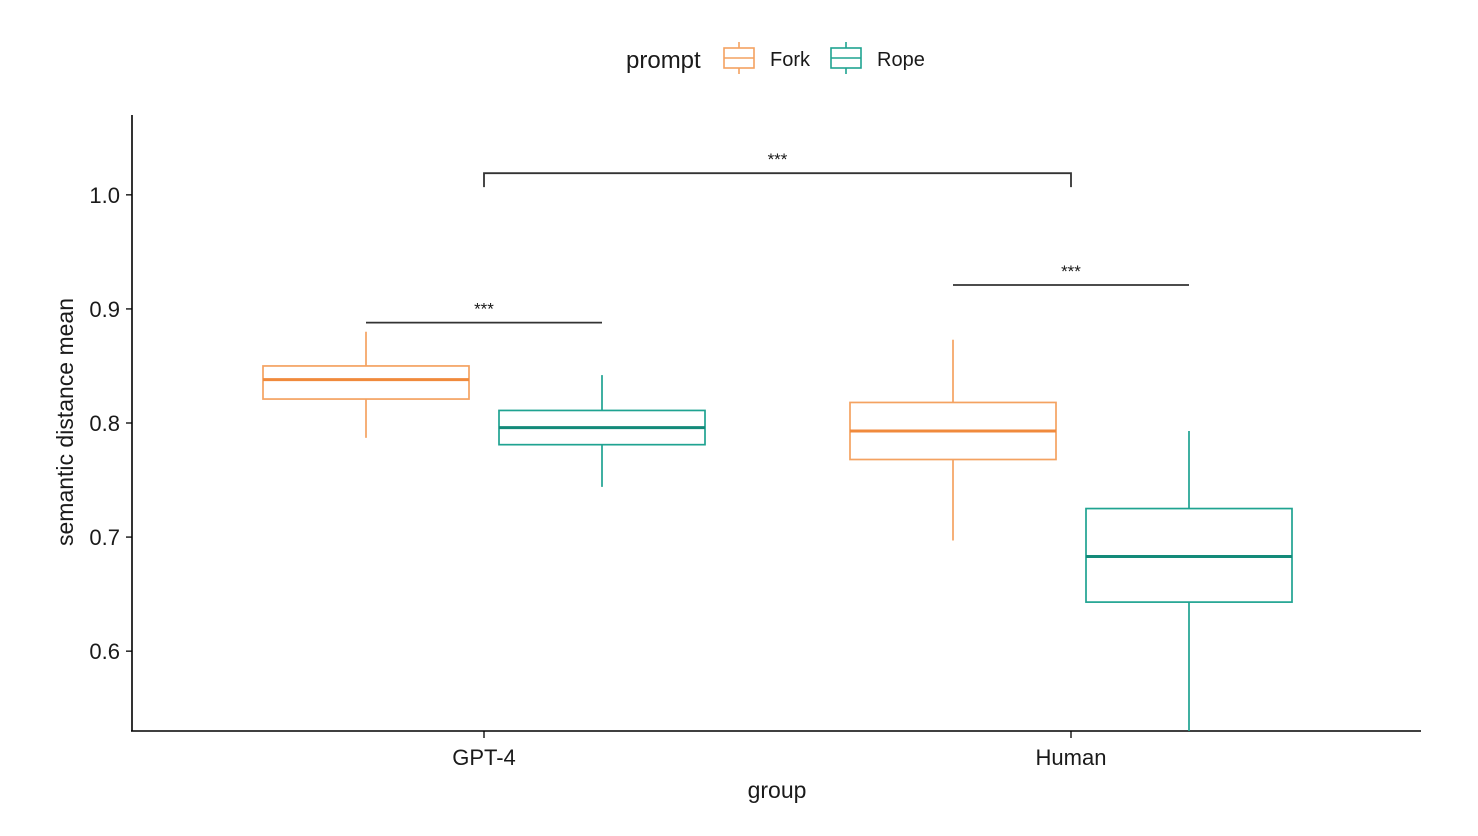  What do you see at coordinates (901, 60) in the screenshot?
I see `legend-label: Rope` at bounding box center [901, 60].